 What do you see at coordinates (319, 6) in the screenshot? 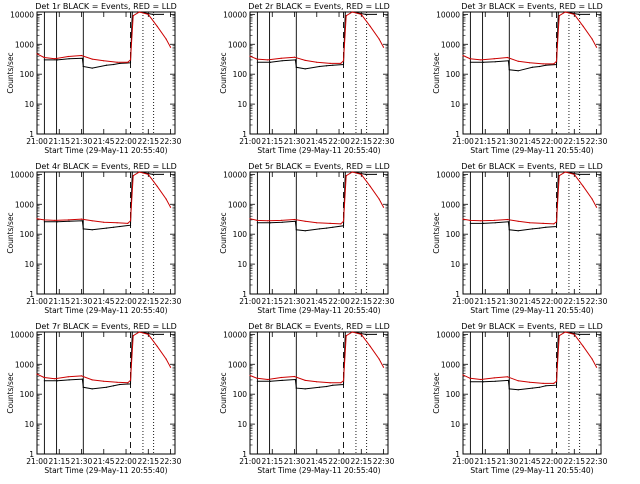
I see `chart-title: Det 2r BLACK = Events, RED = LLD` at bounding box center [319, 6].